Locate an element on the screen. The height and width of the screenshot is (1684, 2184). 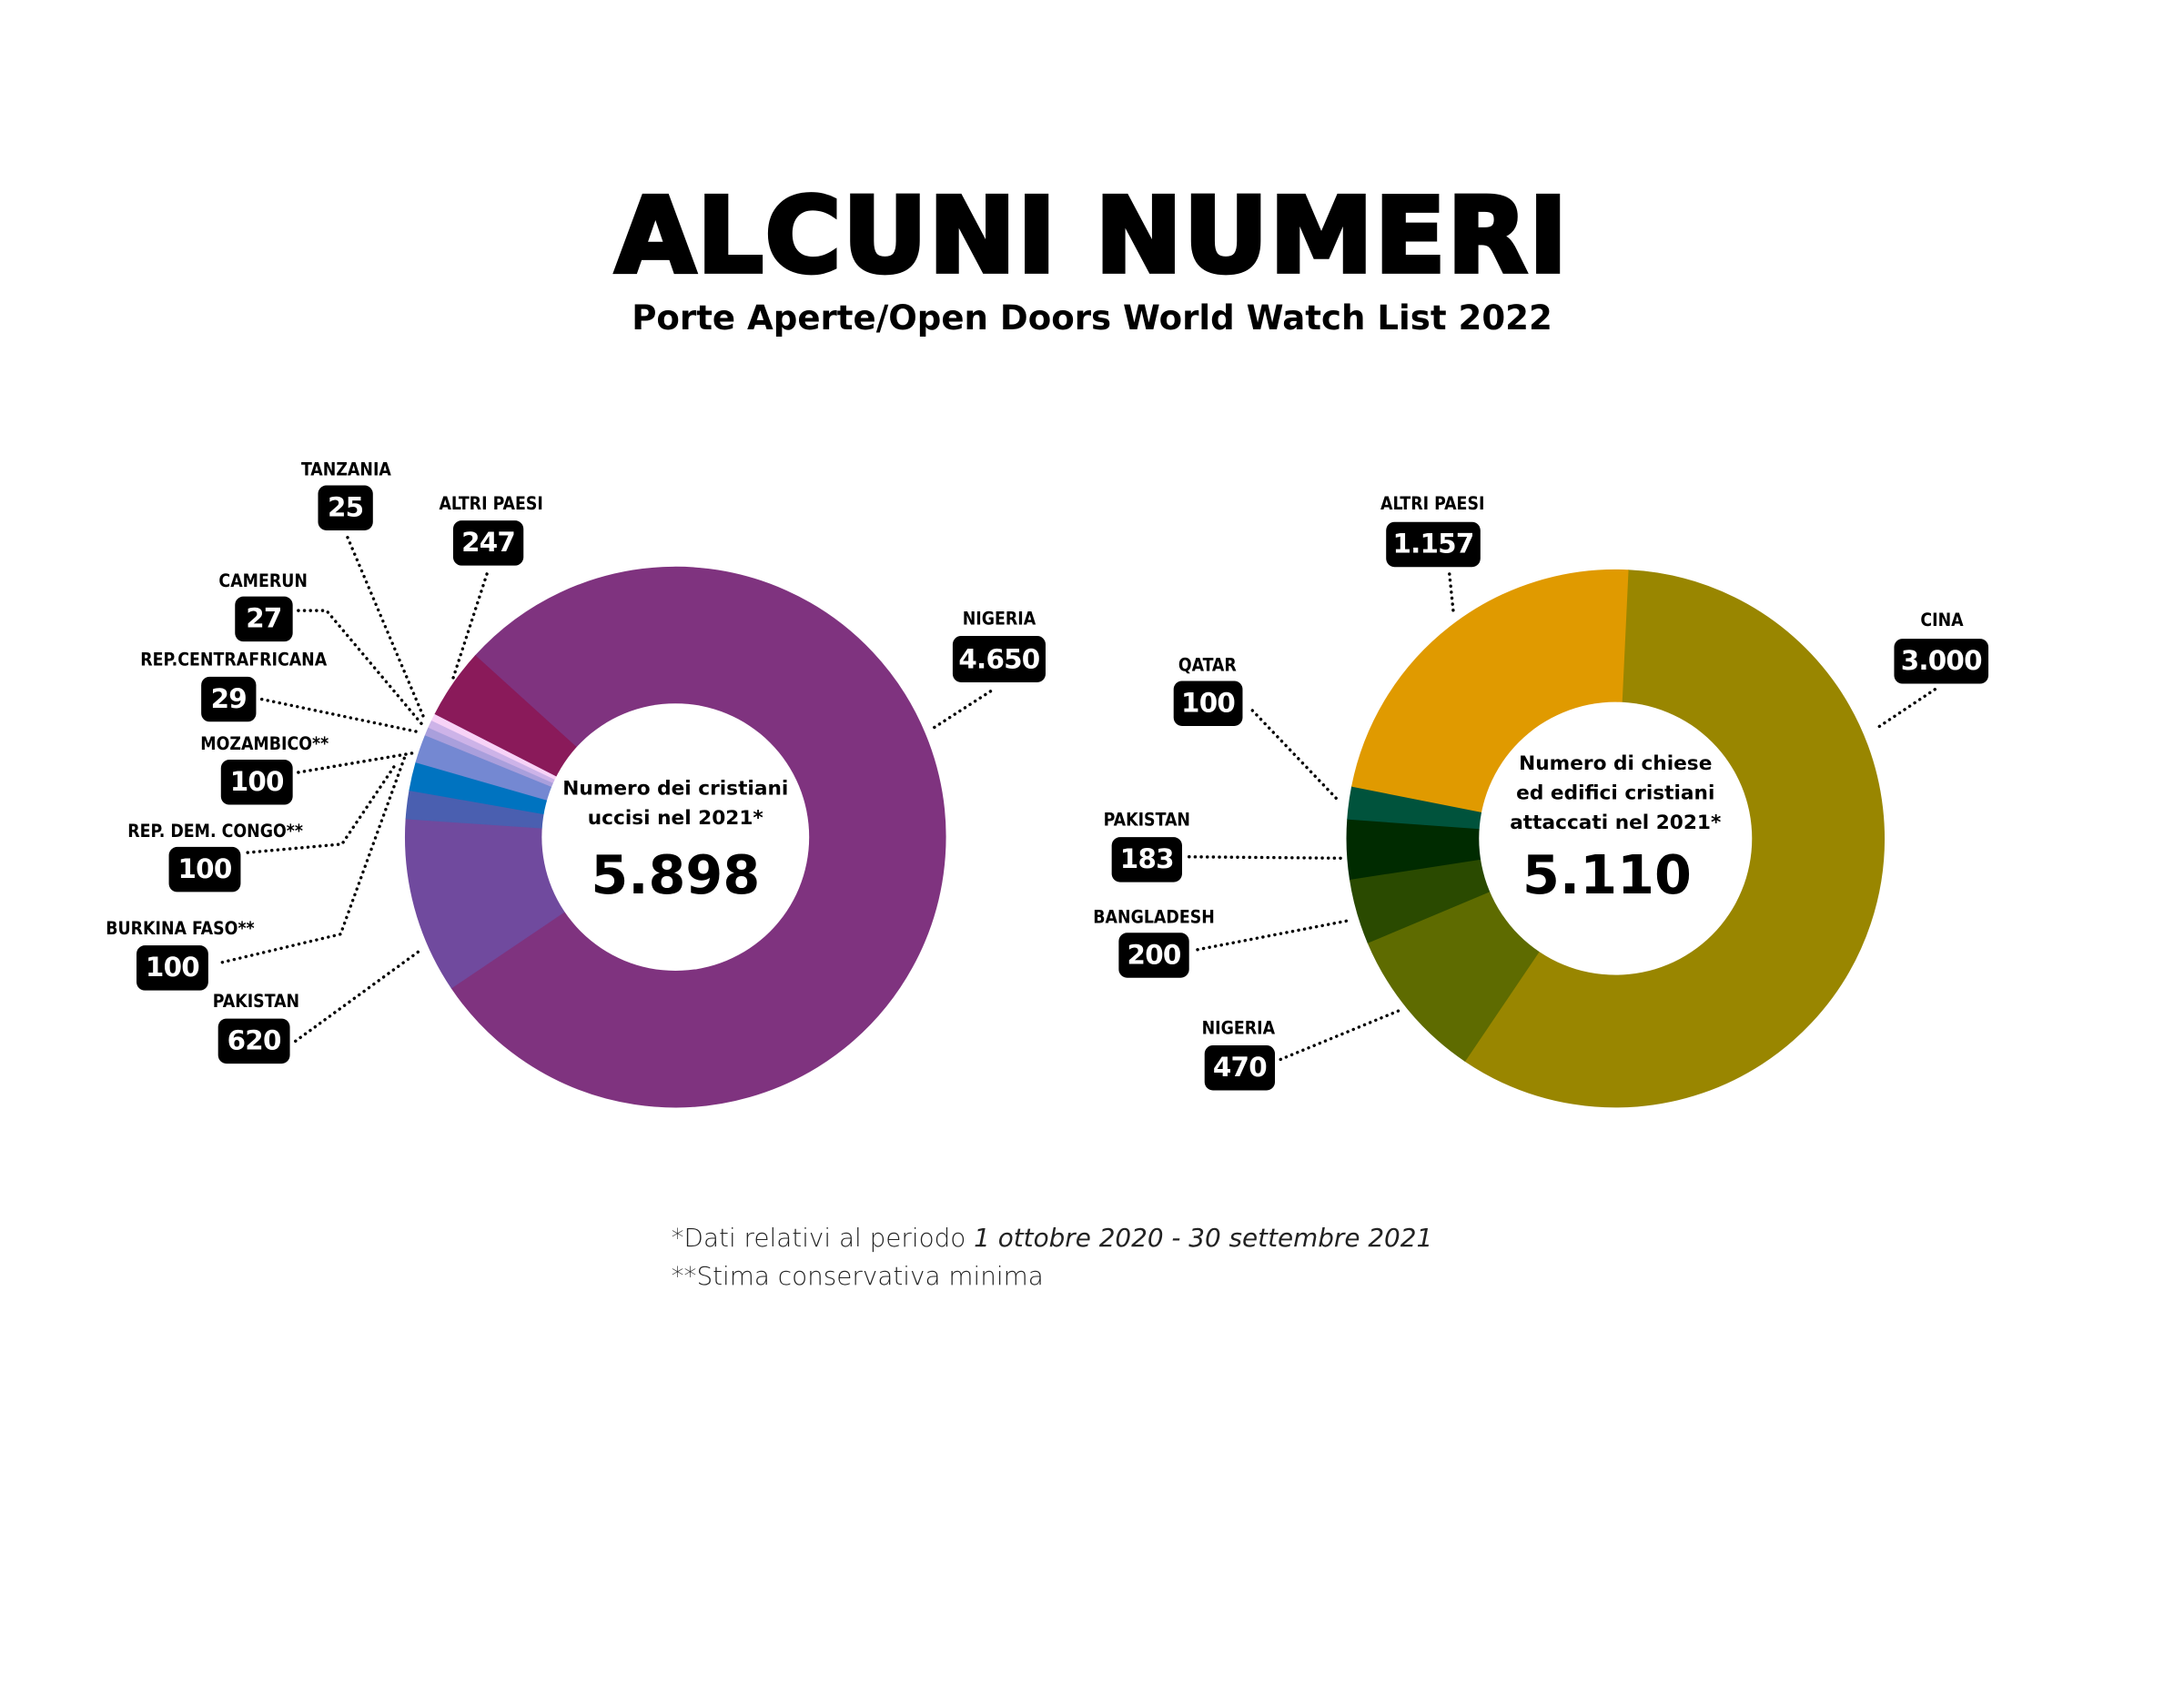
chart2-total: 5.110 is located at coordinates (1607, 875).